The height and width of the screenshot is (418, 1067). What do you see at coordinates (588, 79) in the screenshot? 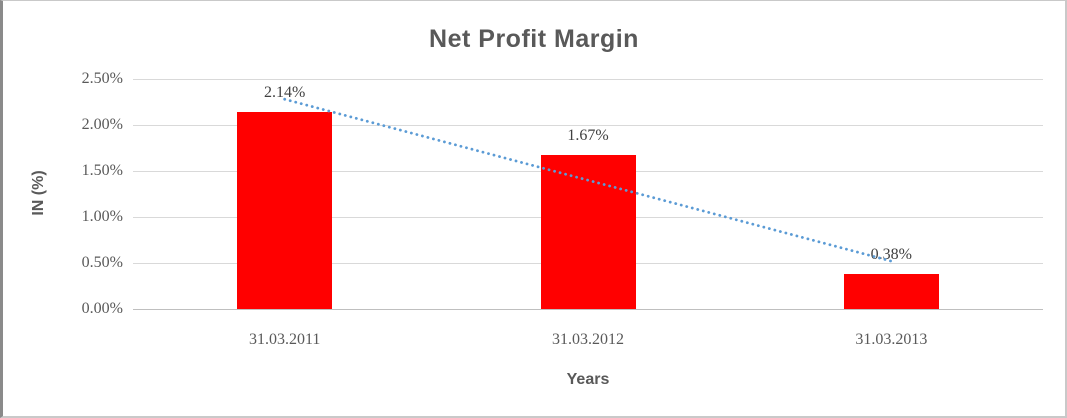
I see `gridline` at bounding box center [588, 79].